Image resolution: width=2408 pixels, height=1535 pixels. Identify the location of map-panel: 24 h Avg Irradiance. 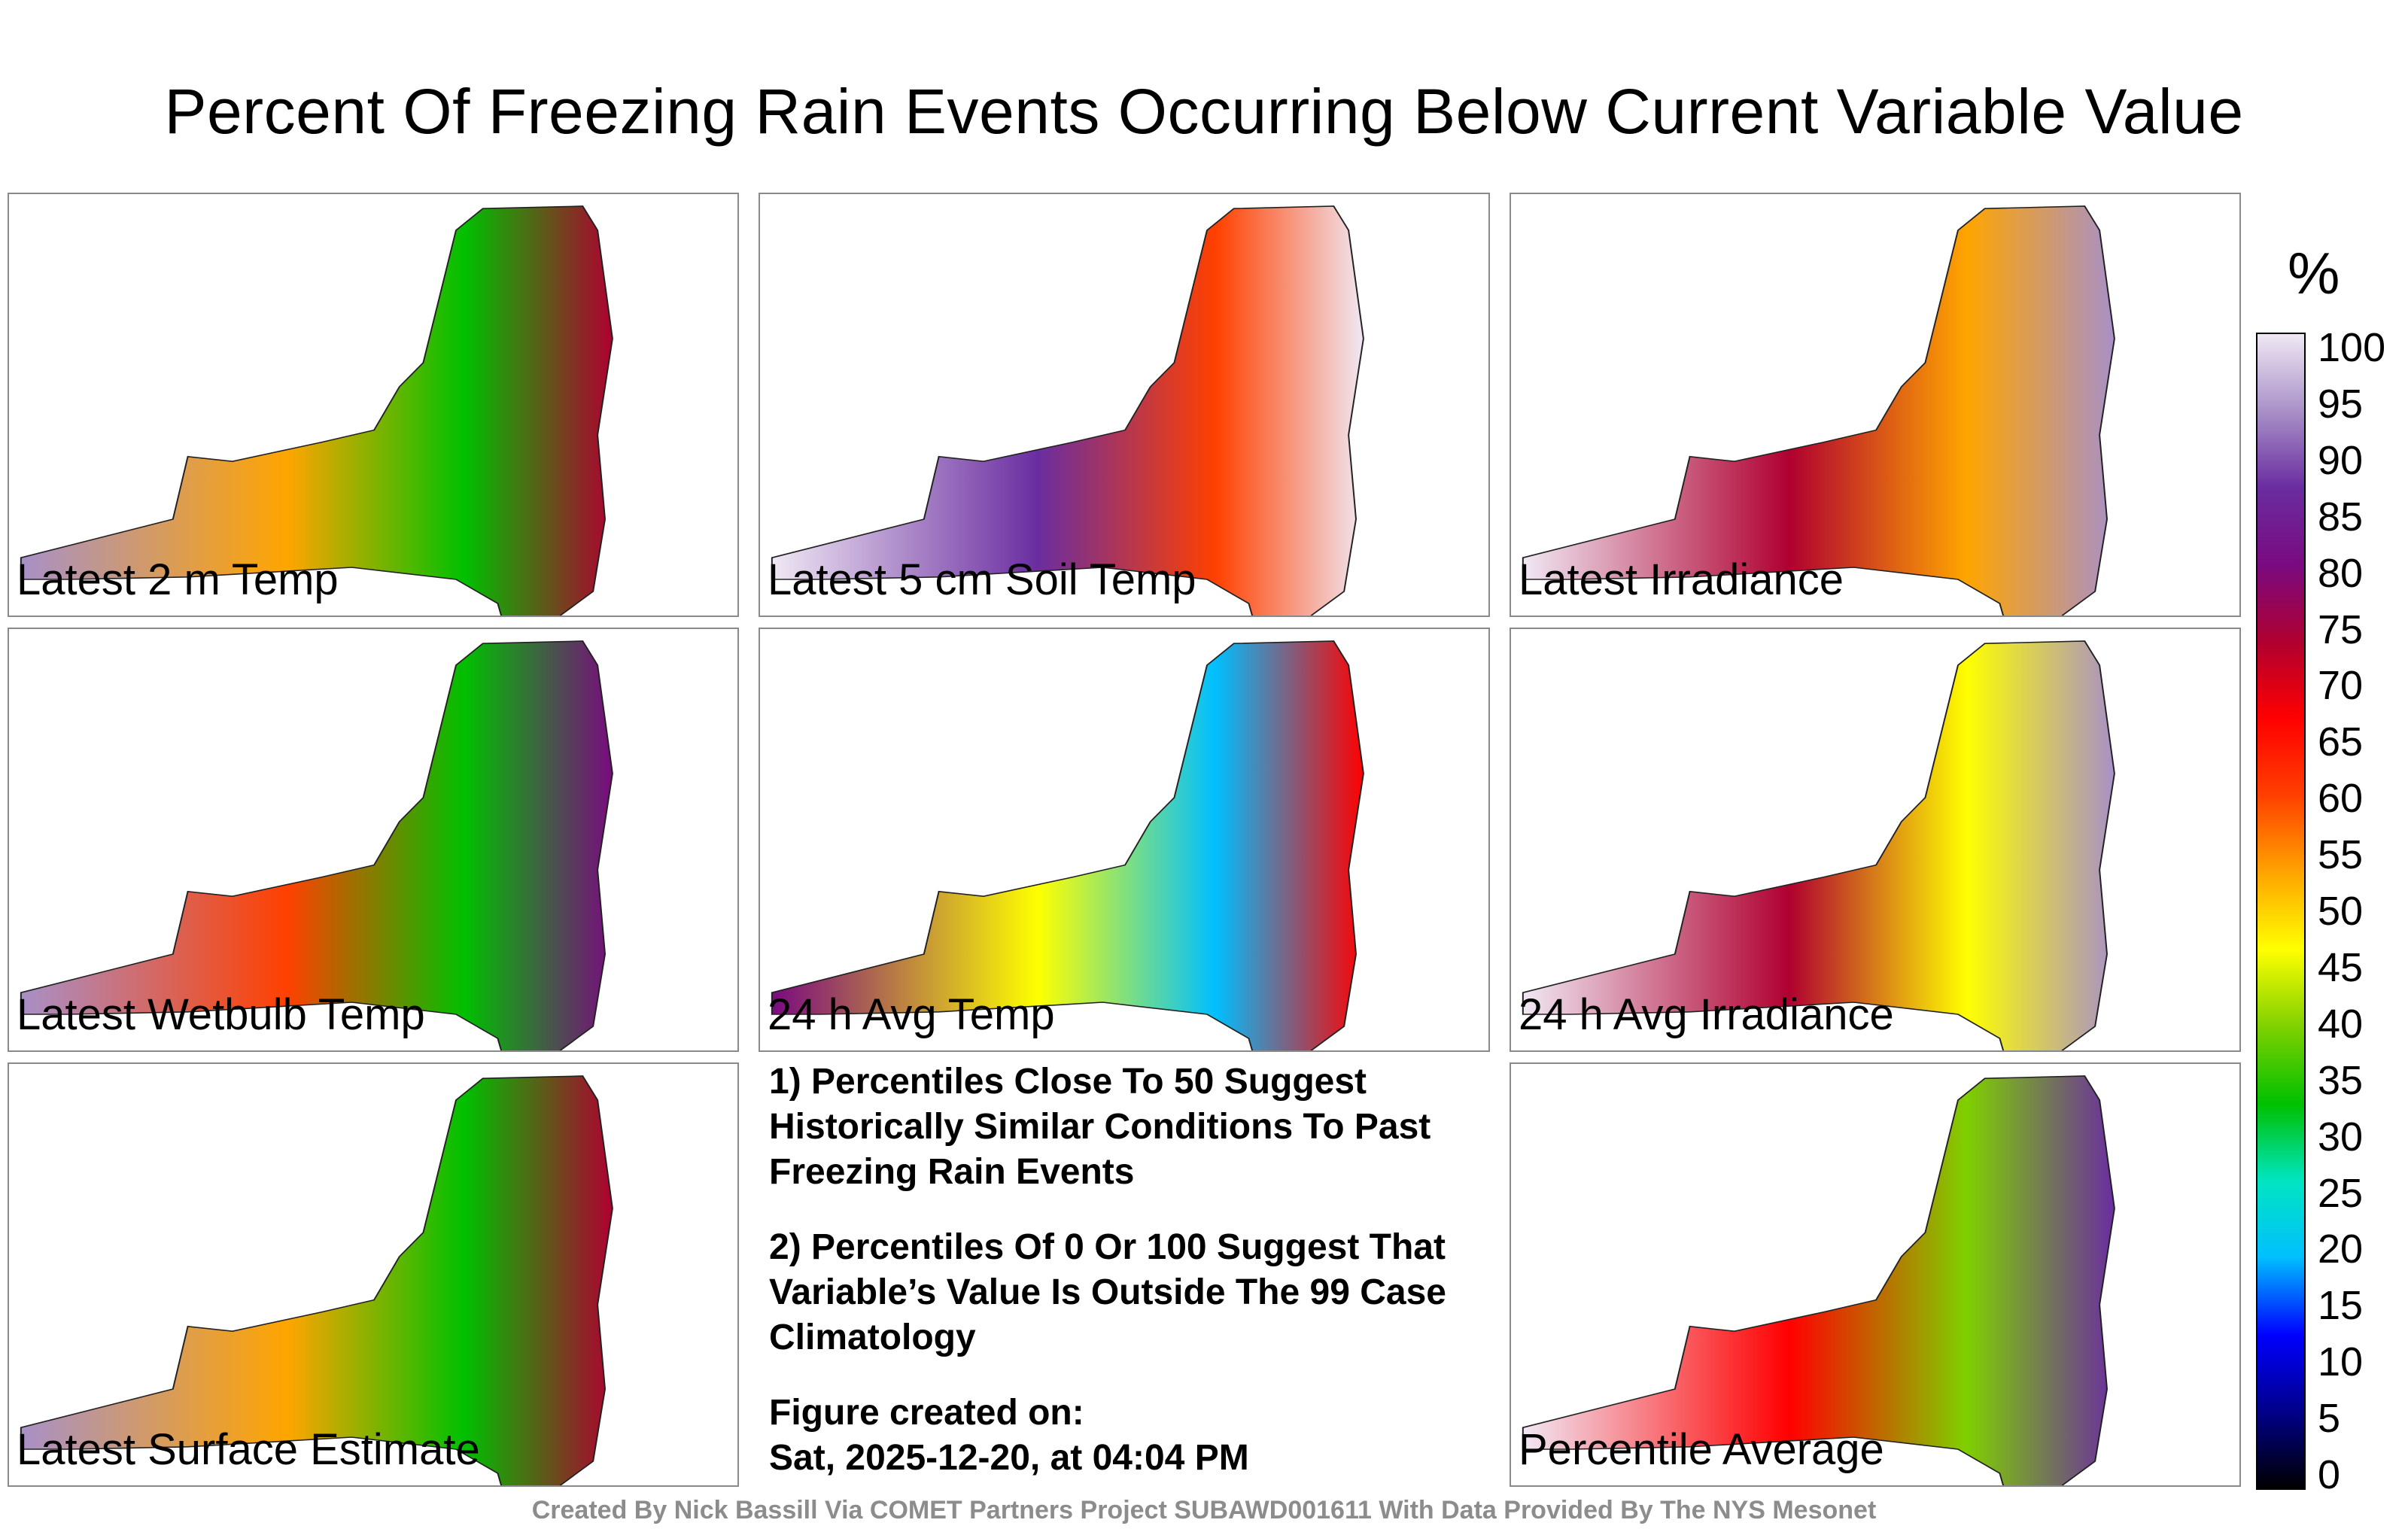
(1875, 840).